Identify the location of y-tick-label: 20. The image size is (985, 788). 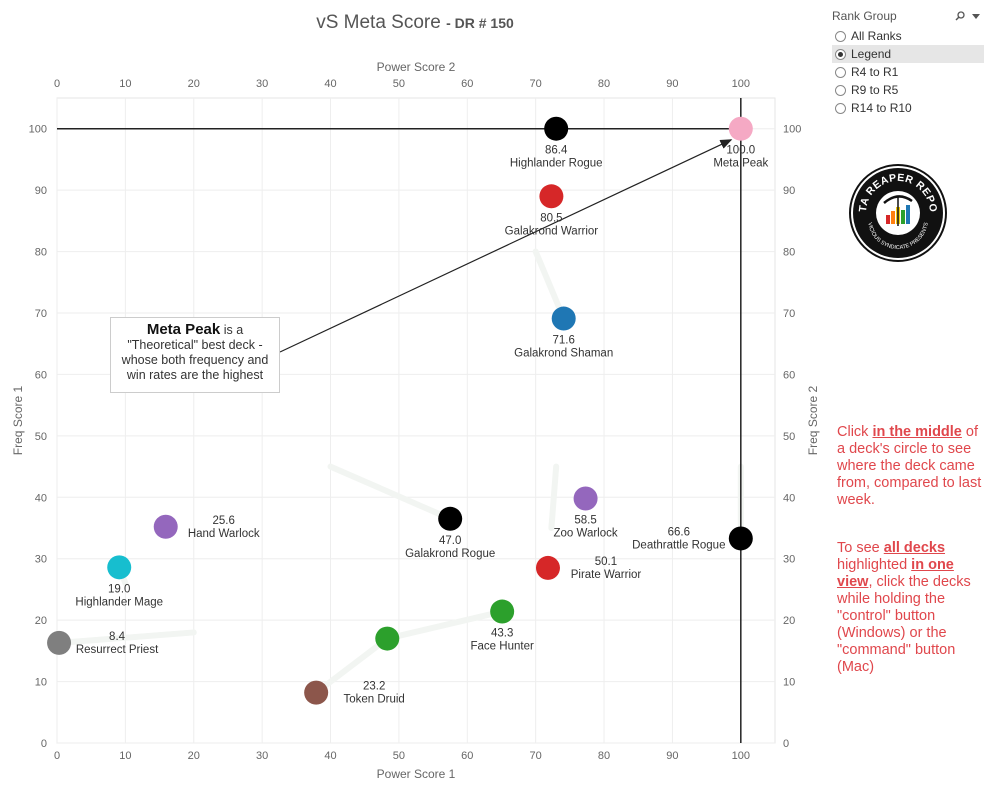
(41, 621).